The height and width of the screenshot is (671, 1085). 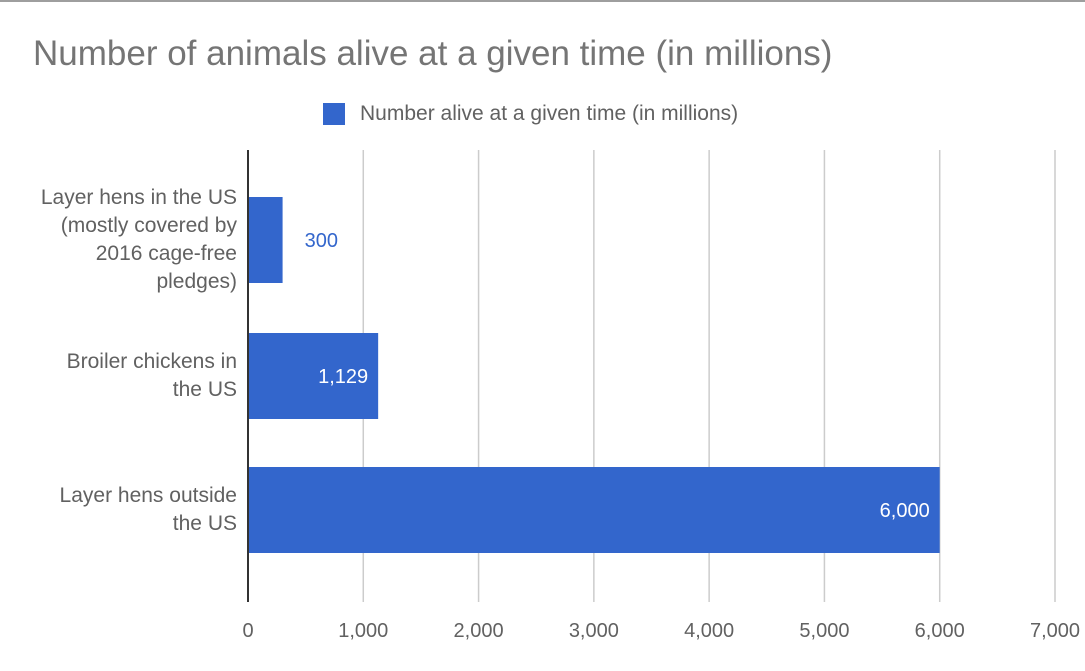 I want to click on bar-value-label: 1,129, so click(x=343, y=377).